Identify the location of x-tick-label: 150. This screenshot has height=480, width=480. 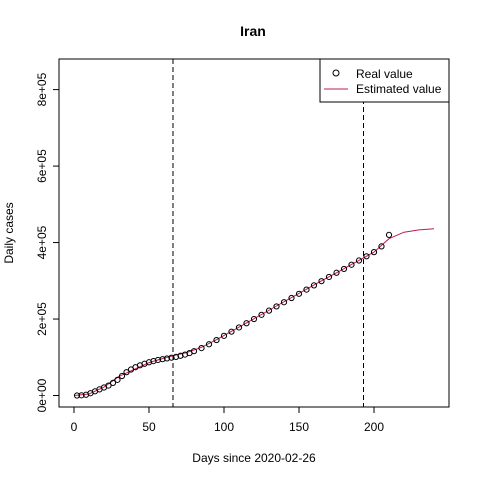
(299, 427).